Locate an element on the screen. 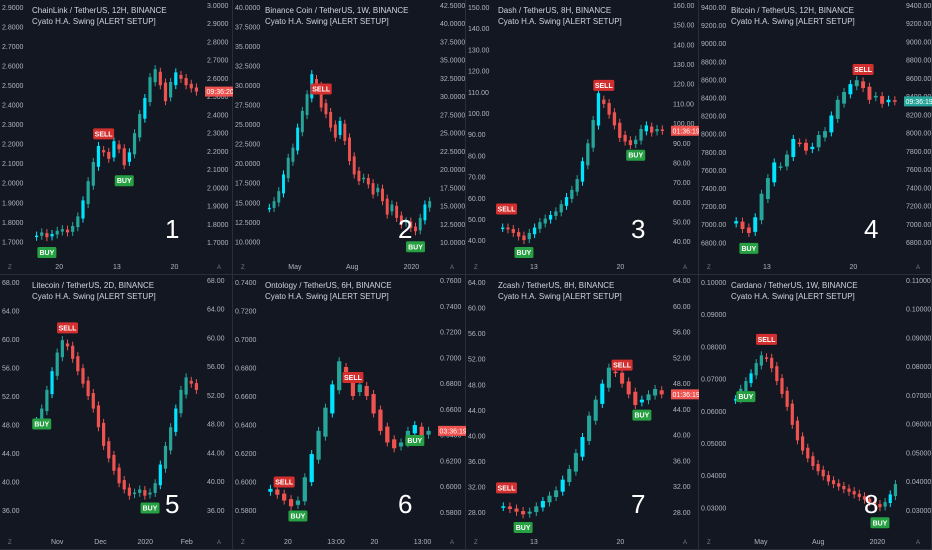 The width and height of the screenshot is (932, 550). x-tick: 13 is located at coordinates (534, 267).